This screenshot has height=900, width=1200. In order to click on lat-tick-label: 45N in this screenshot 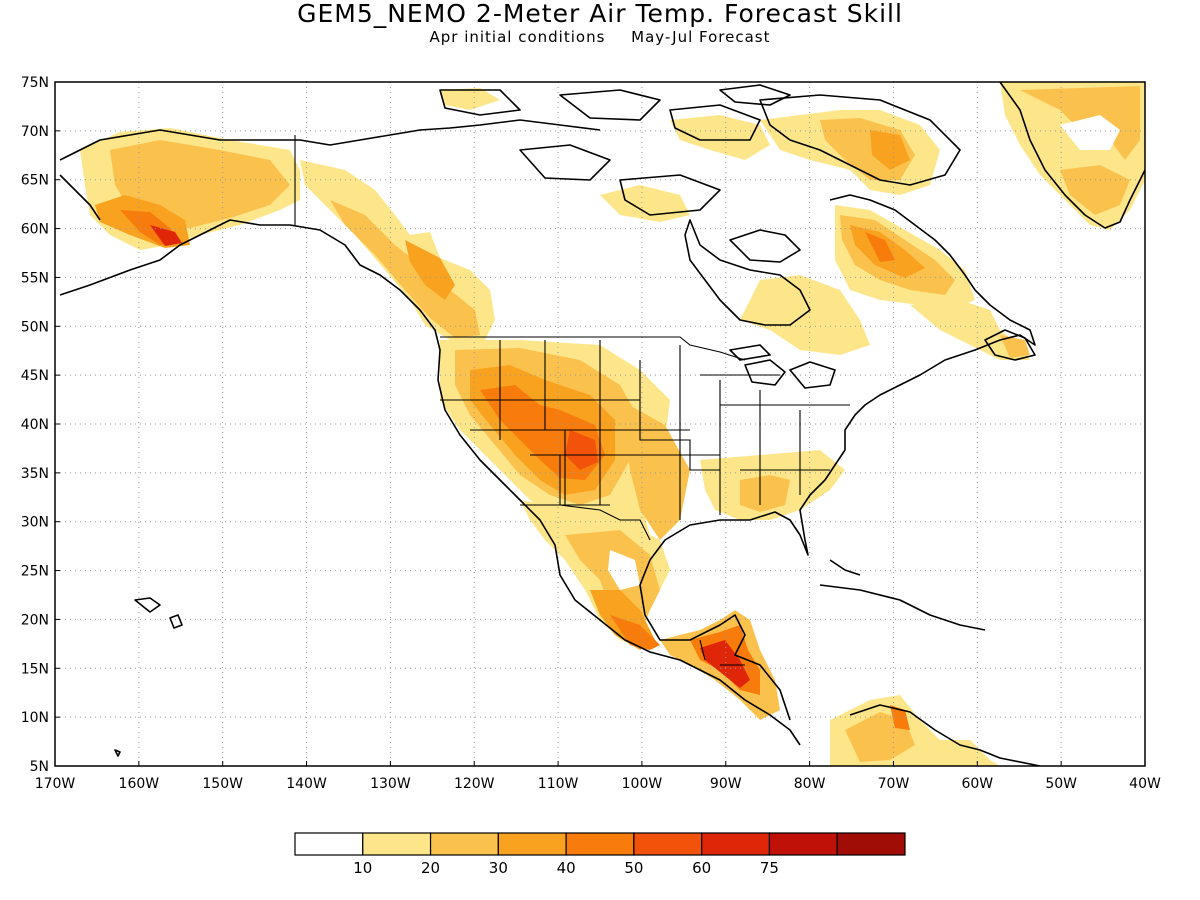, I will do `click(35, 376)`.